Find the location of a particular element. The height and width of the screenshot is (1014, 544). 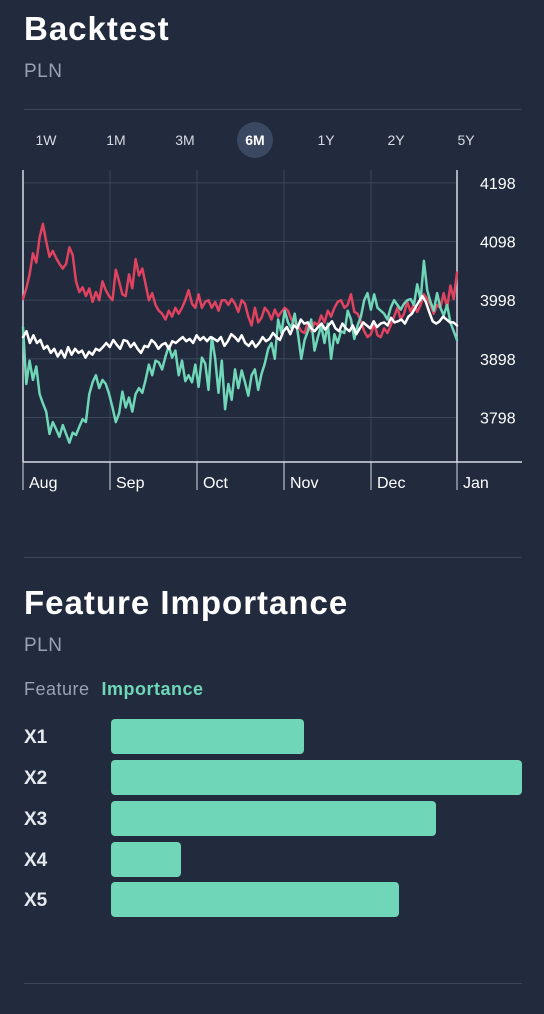

backtest-title: Backtest is located at coordinates (97, 28).